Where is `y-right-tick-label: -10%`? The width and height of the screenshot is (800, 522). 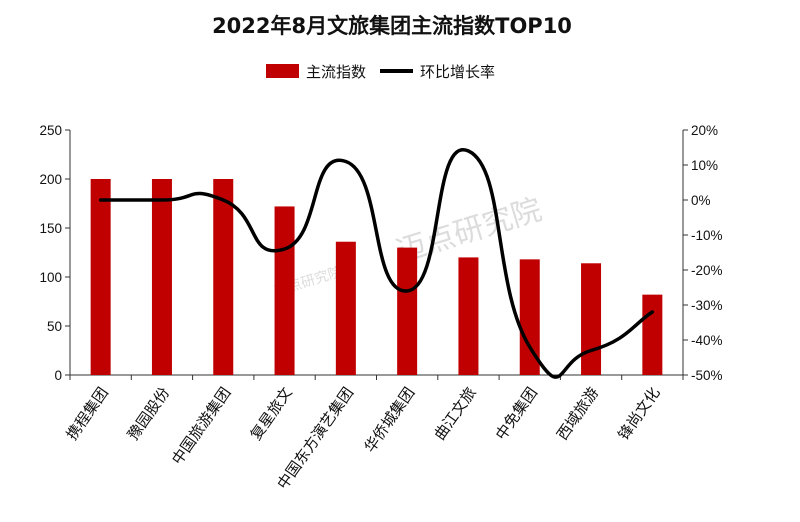
y-right-tick-label: -10% is located at coordinates (707, 235).